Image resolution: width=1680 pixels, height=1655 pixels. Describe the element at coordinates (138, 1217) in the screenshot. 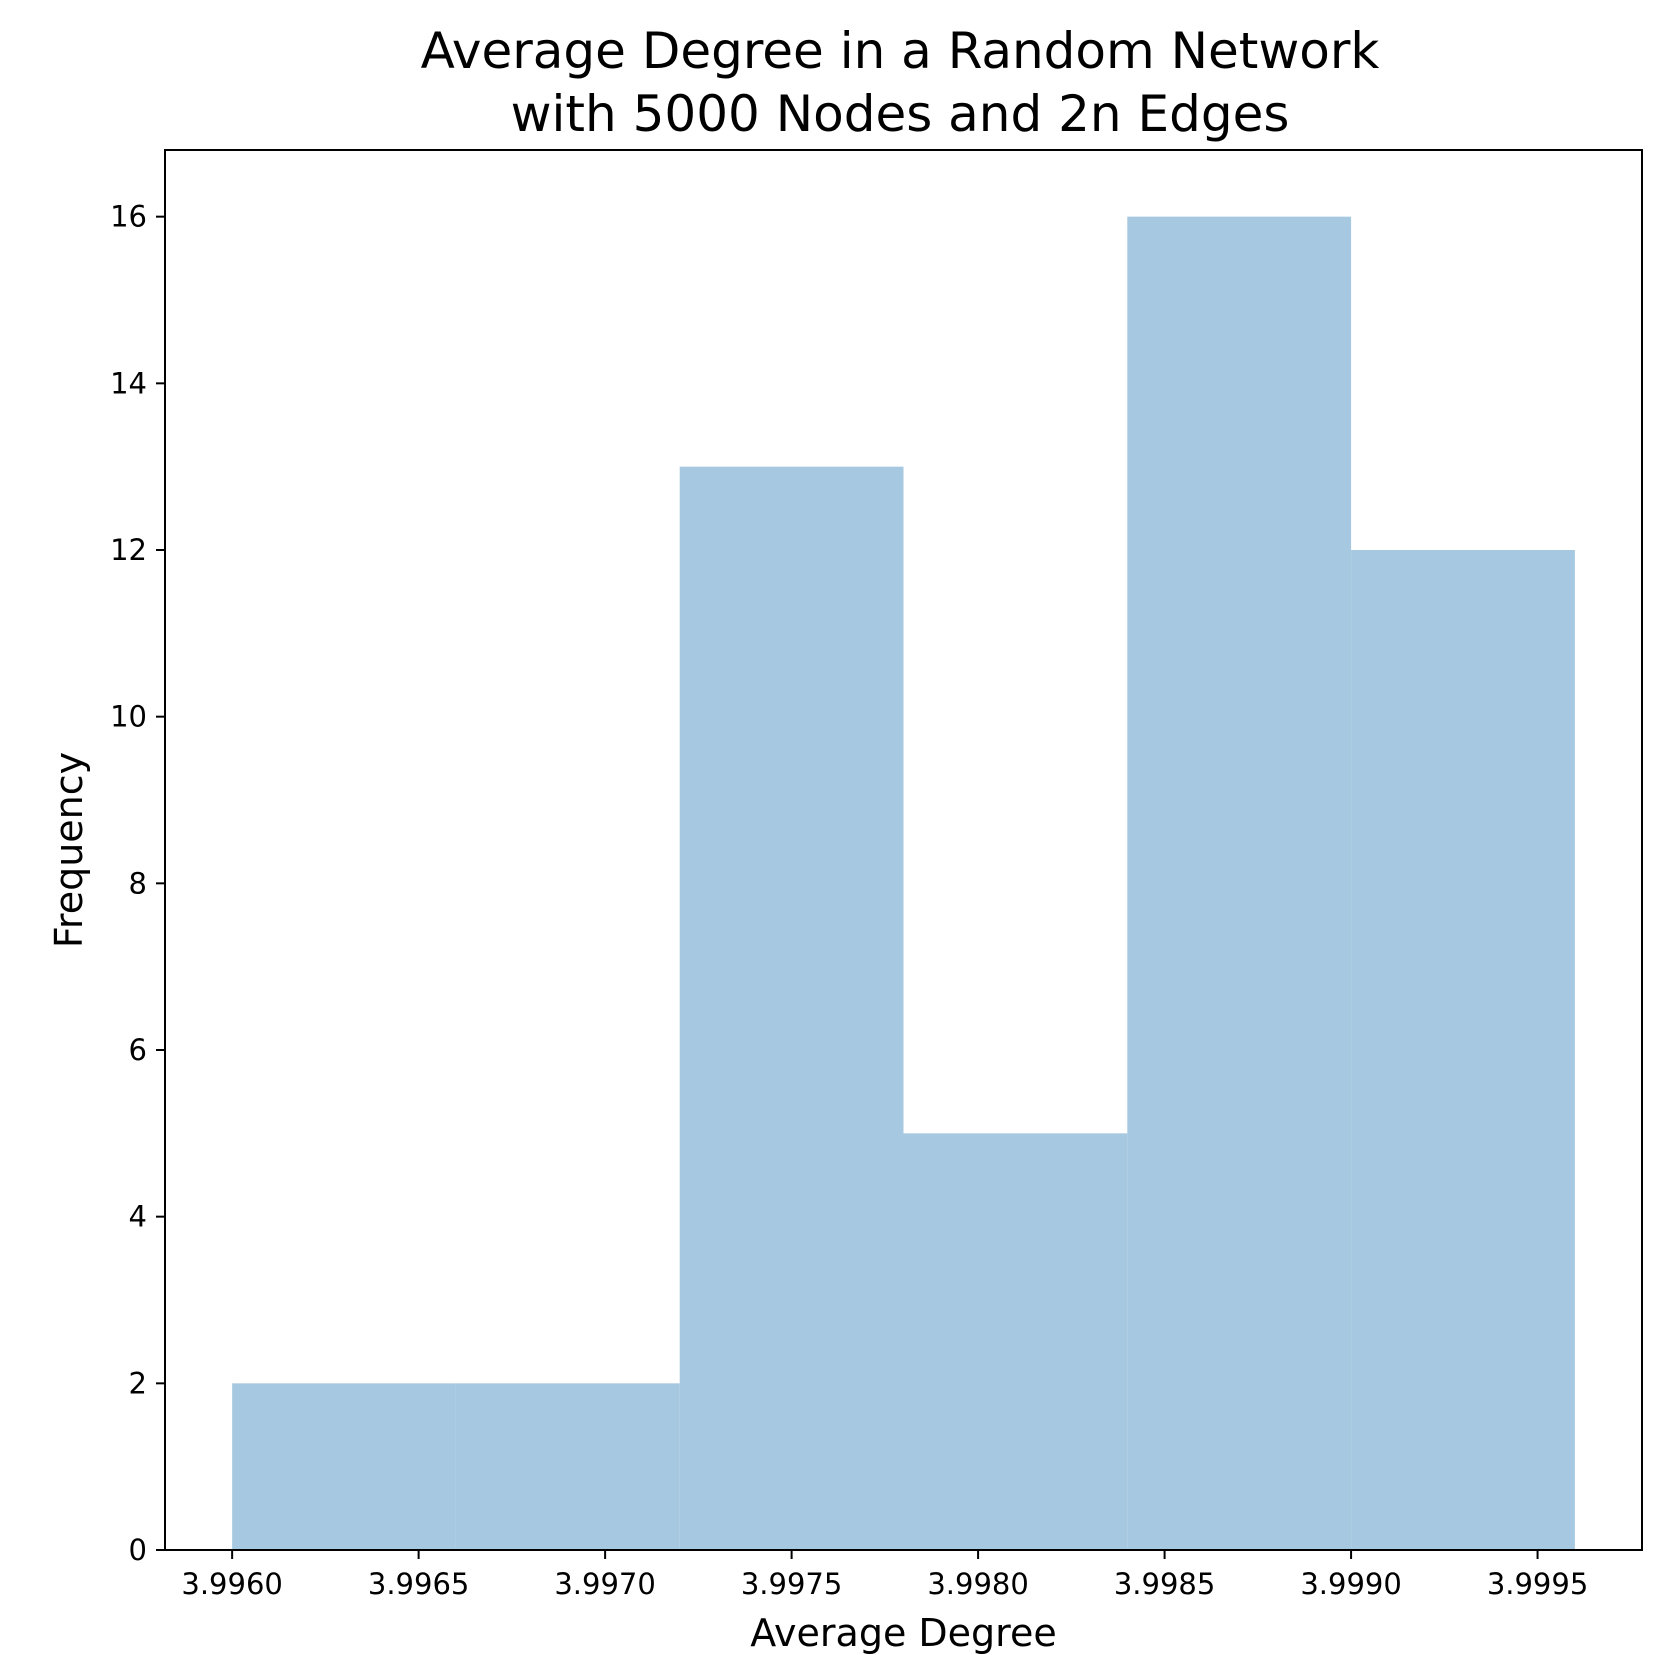

I see `y-tick-label: 4` at that location.